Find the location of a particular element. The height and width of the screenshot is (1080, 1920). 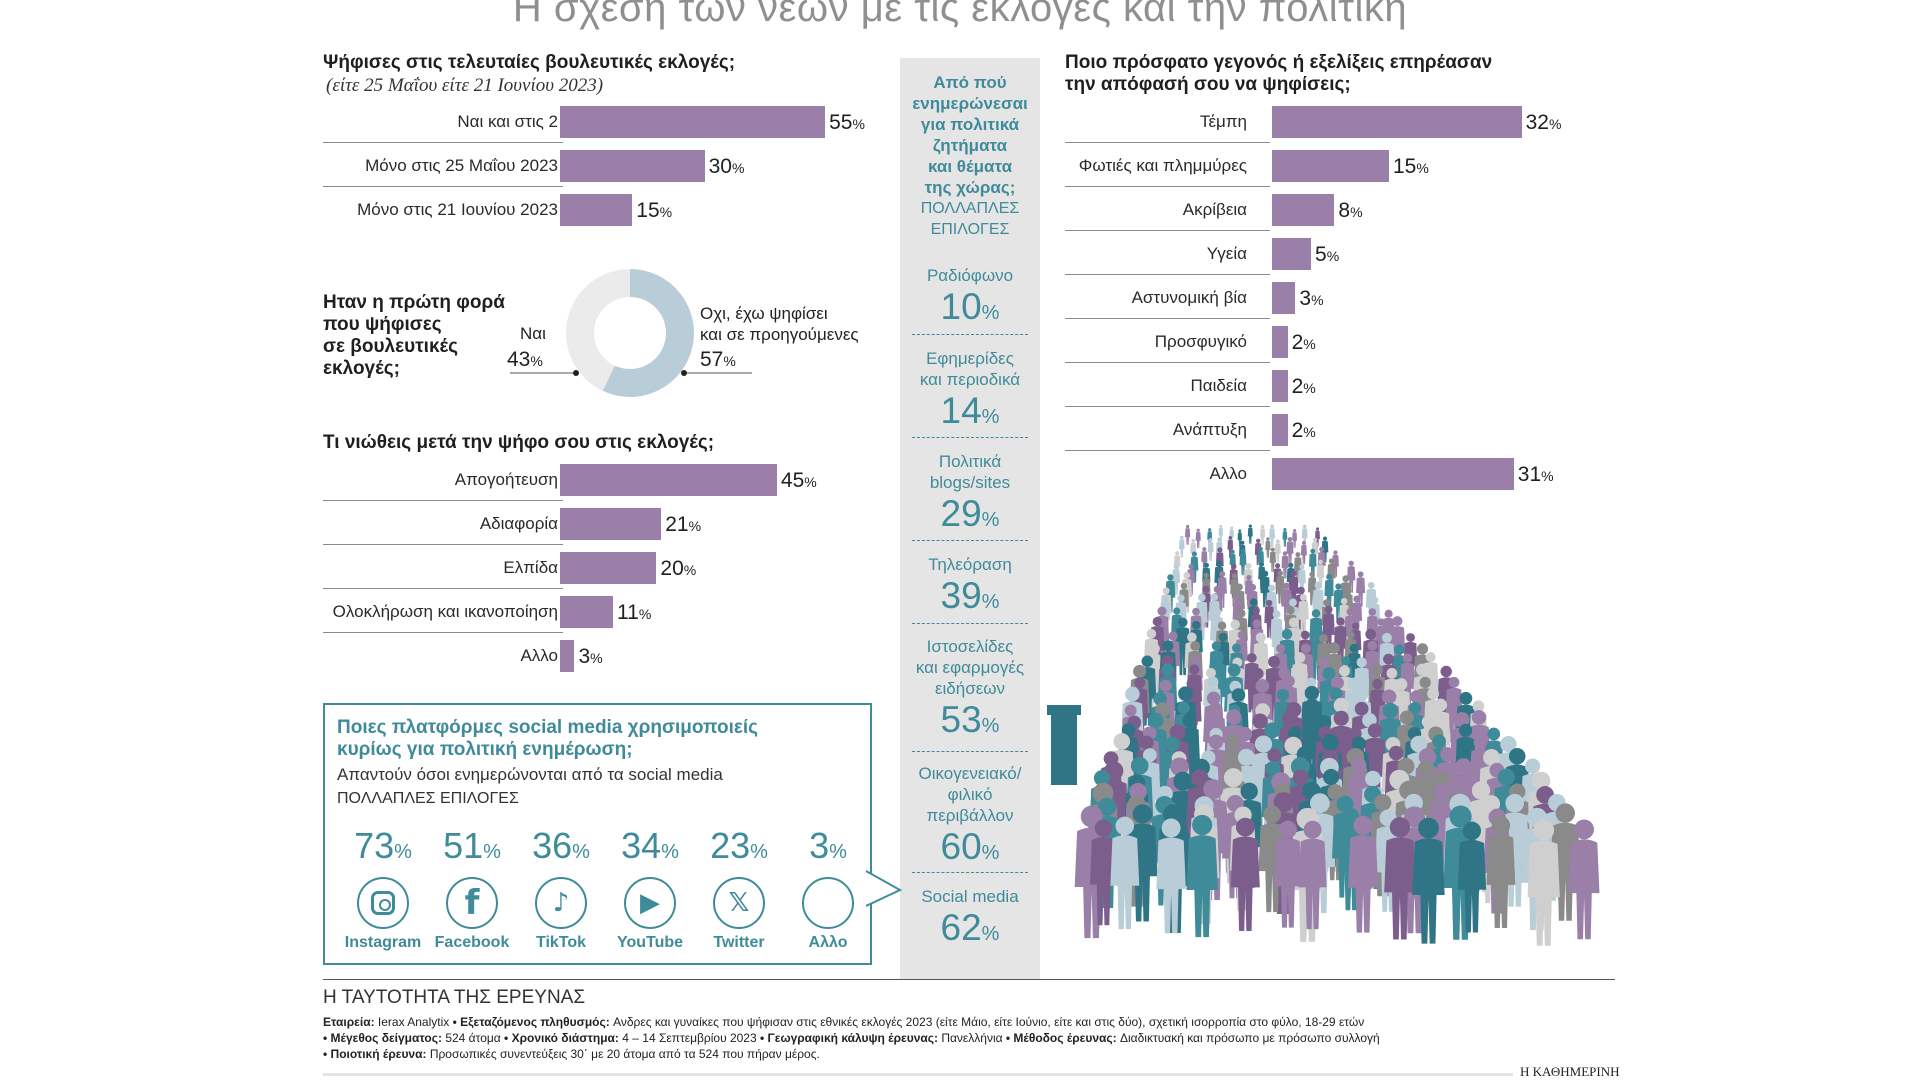

twitter-icon: 𝕏 is located at coordinates (739, 903).